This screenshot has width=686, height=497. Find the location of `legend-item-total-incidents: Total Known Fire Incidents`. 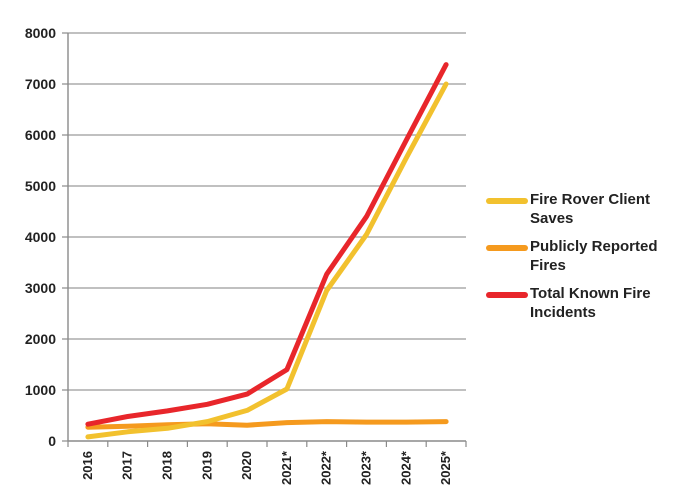

legend-item-total-incidents: Total Known Fire Incidents is located at coordinates (586, 303).